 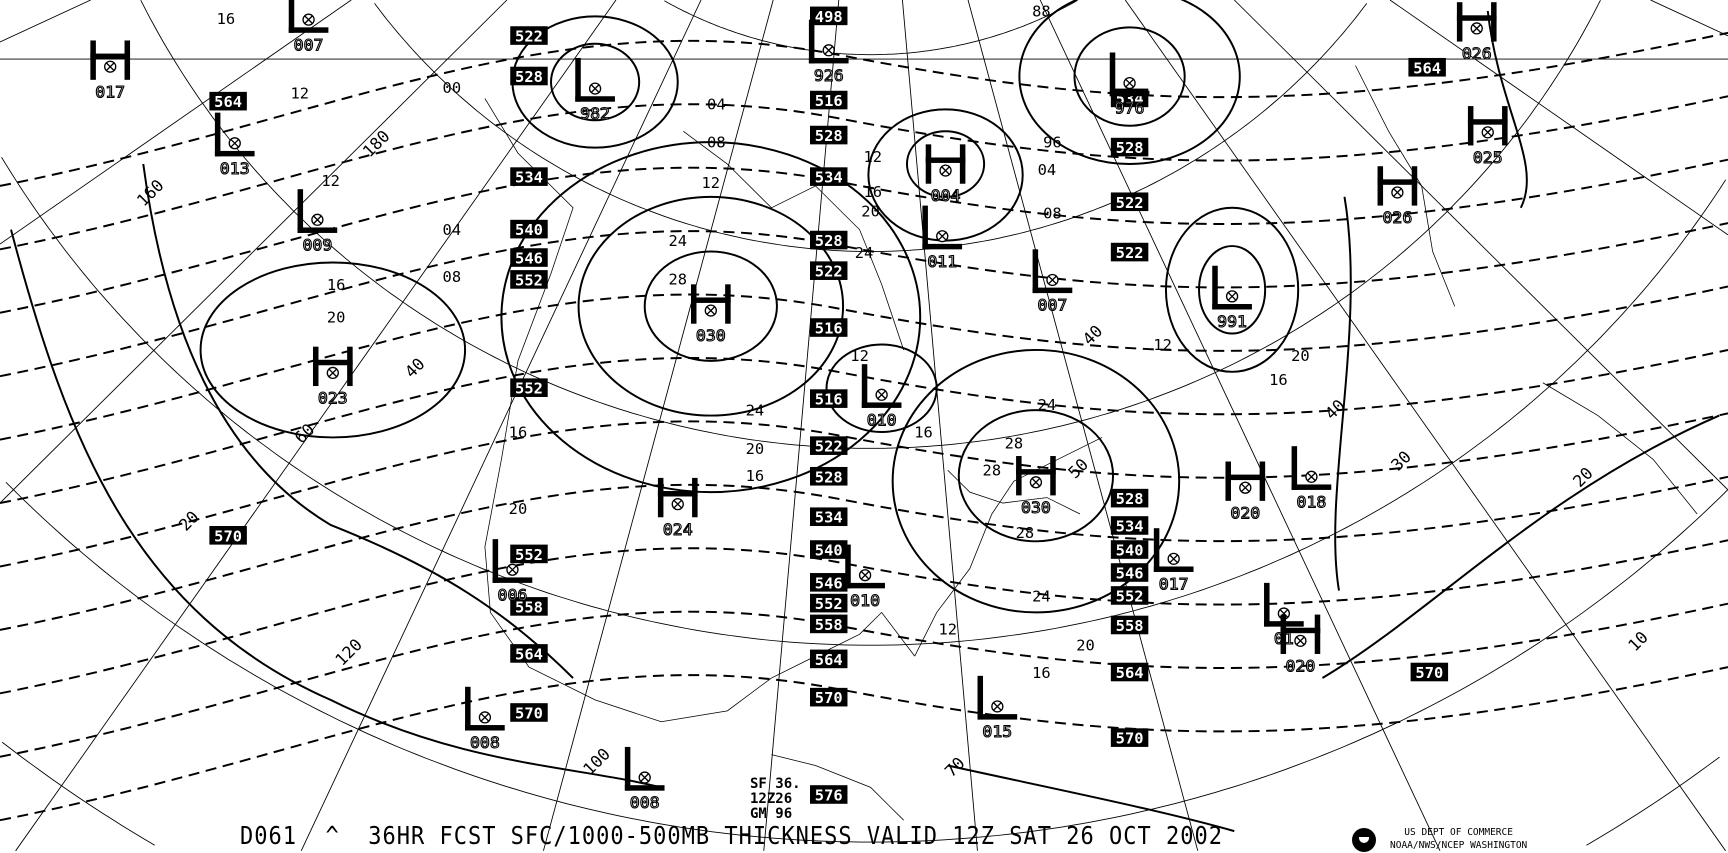 What do you see at coordinates (1129, 85) in the screenshot?
I see `low-pressure-center: 976` at bounding box center [1129, 85].